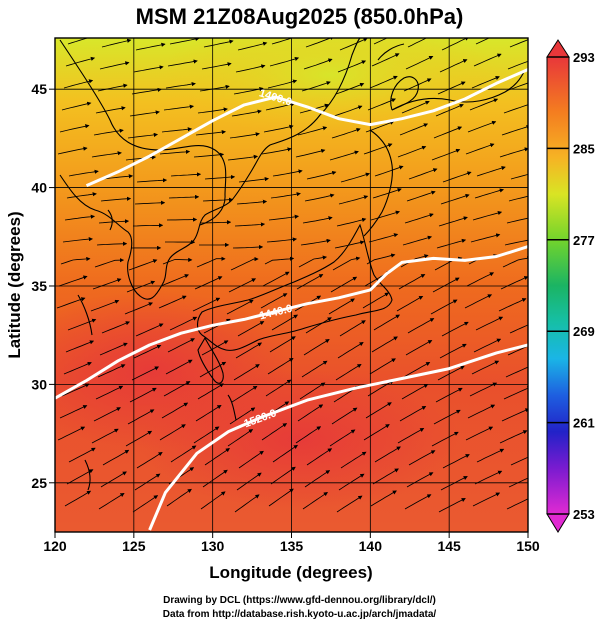 This screenshot has height=625, width=599. Describe the element at coordinates (558, 48) in the screenshot. I see `colorbar-top-arrow` at that location.